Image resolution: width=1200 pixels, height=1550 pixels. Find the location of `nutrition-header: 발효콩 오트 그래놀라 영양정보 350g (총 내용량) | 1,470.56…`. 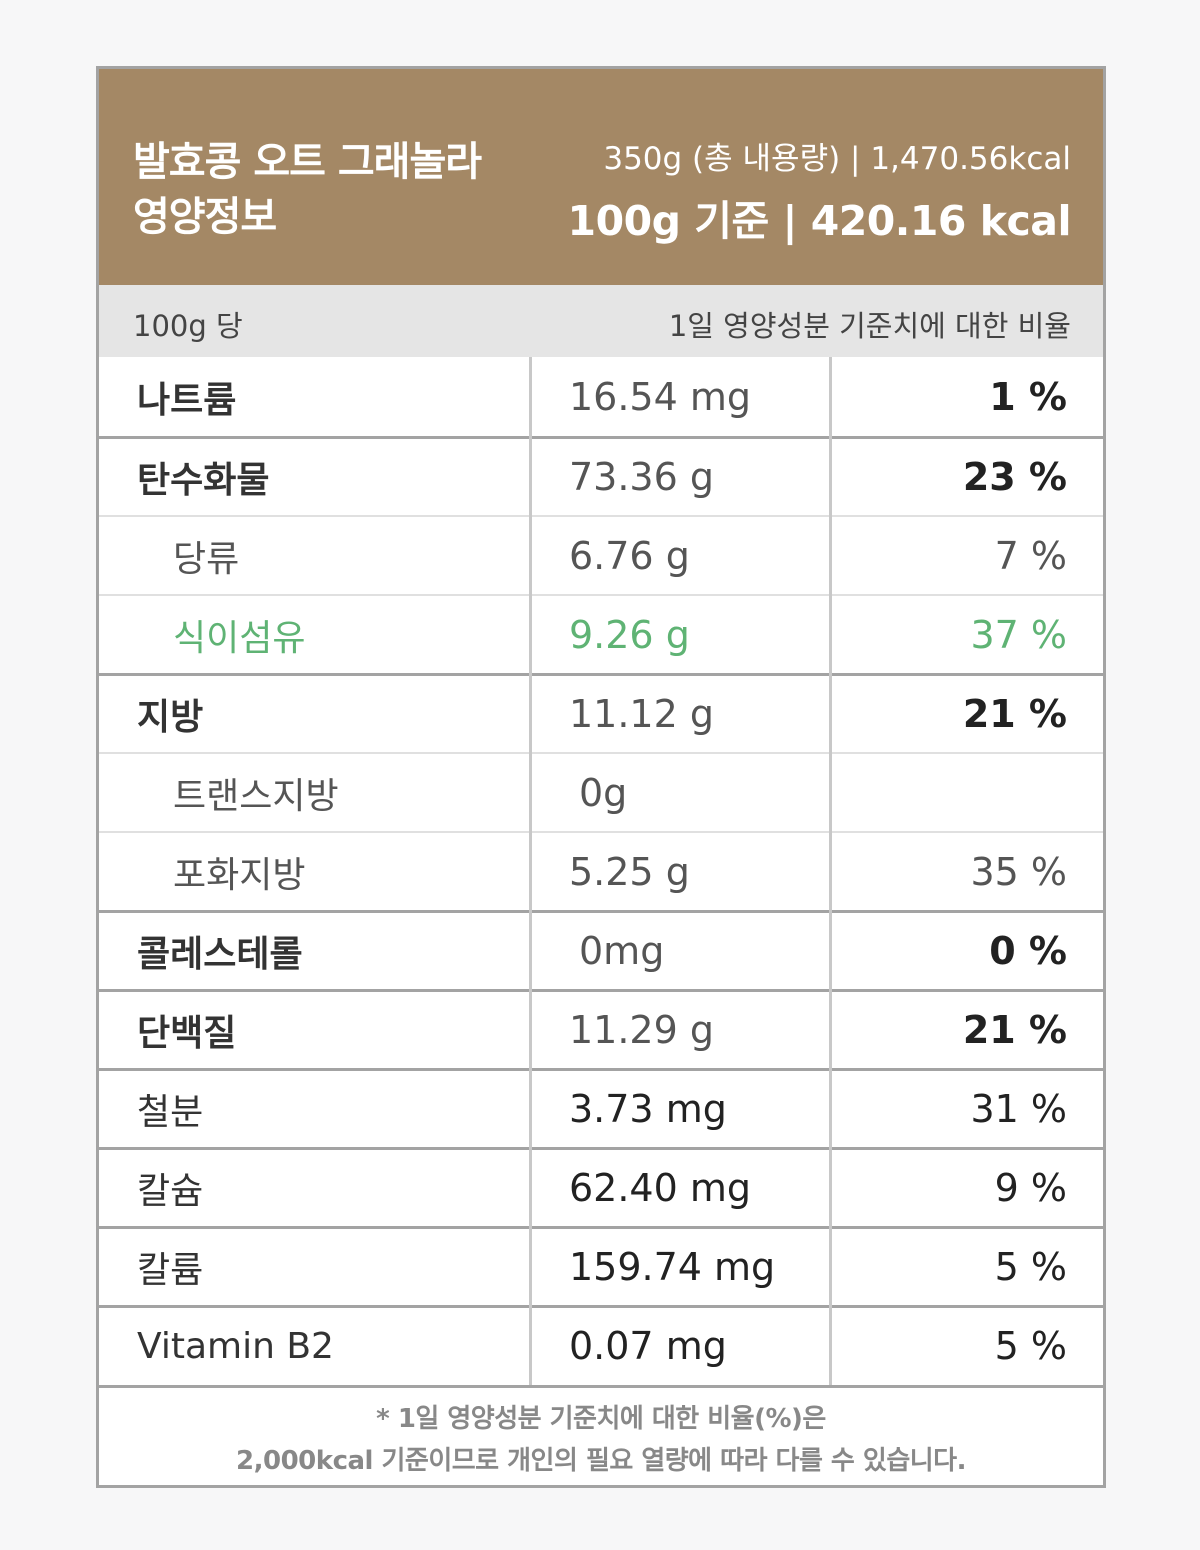

nutrition-header: 발효콩 오트 그래놀라 영양정보 350g (총 내용량) | 1,470.56… is located at coordinates (601, 177).